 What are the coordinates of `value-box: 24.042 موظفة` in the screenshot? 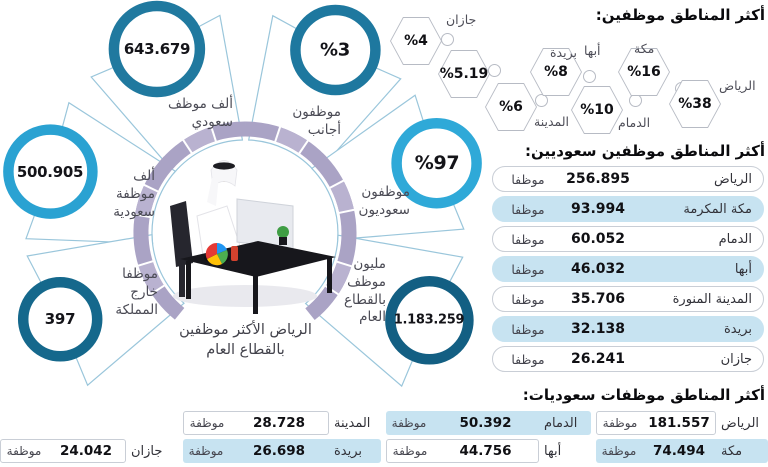 It's located at (63, 451).